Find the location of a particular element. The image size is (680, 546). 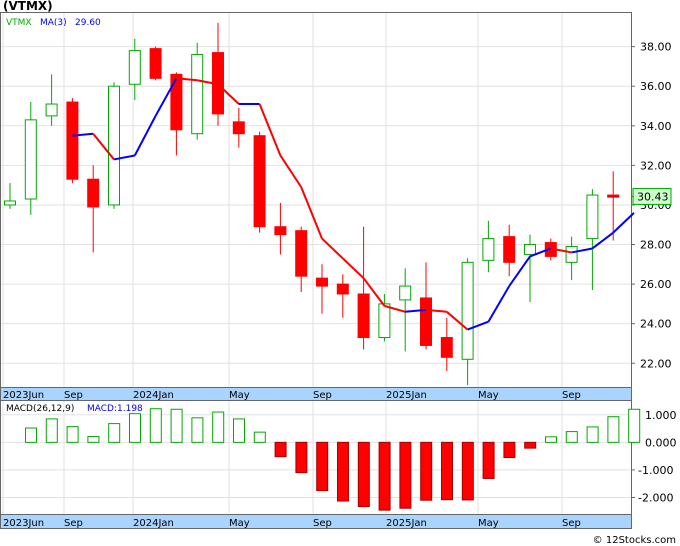

macd-y-tick-label: -2.000 is located at coordinates (655, 497).